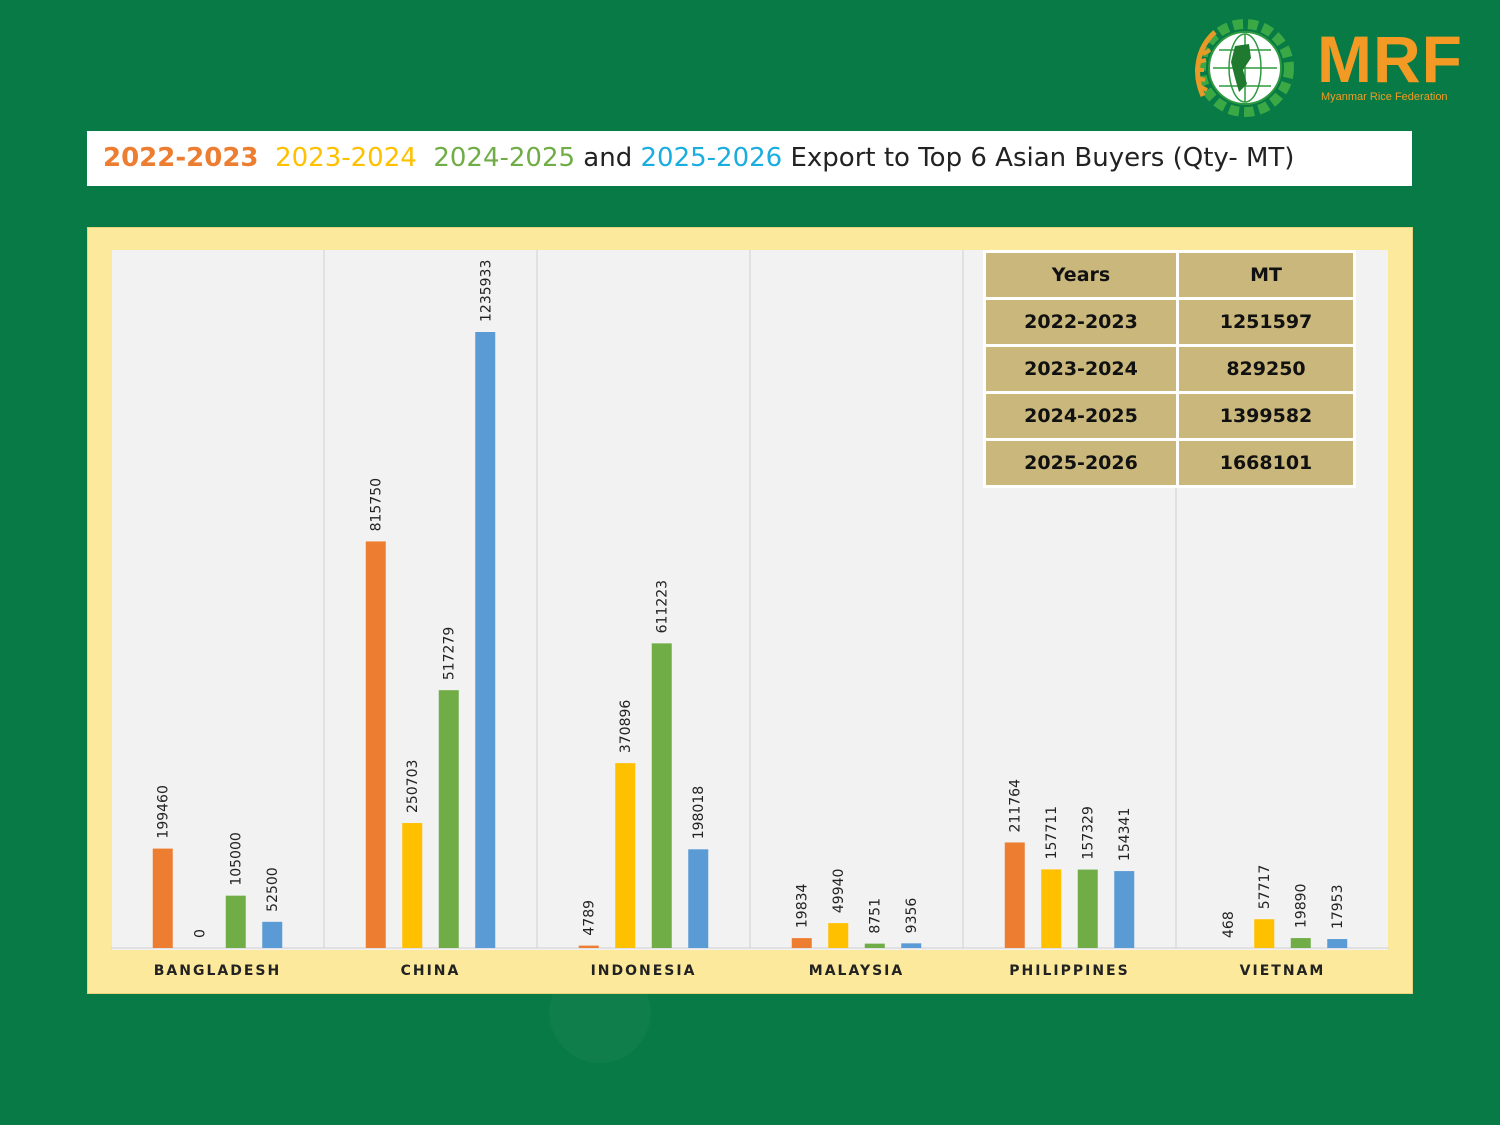 The height and width of the screenshot is (1125, 1500). What do you see at coordinates (237, 858) in the screenshot?
I see `data-label: 105000` at bounding box center [237, 858].